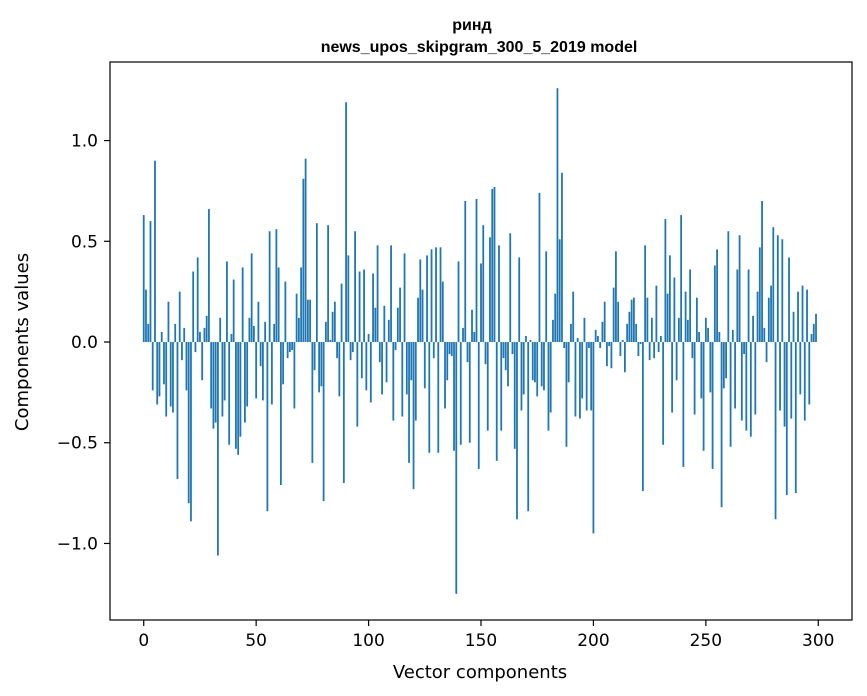 This screenshot has width=867, height=696. I want to click on y-axis-ticks: −1.0 −0.5 0.0 0.5 1.0, so click(83, 343).